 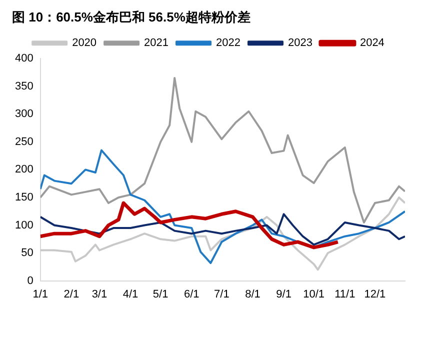 What do you see at coordinates (100, 294) in the screenshot?
I see `x-tick-label: 3/1` at bounding box center [100, 294].